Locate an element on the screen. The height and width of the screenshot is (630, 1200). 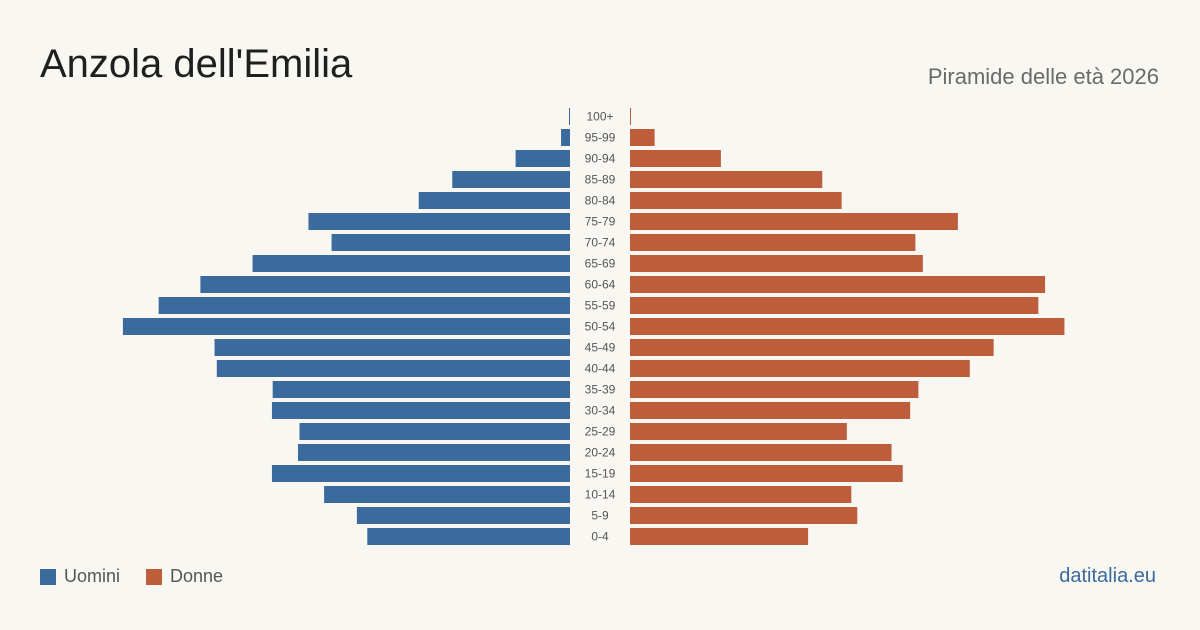
bar-female-100+ is located at coordinates (630, 116).